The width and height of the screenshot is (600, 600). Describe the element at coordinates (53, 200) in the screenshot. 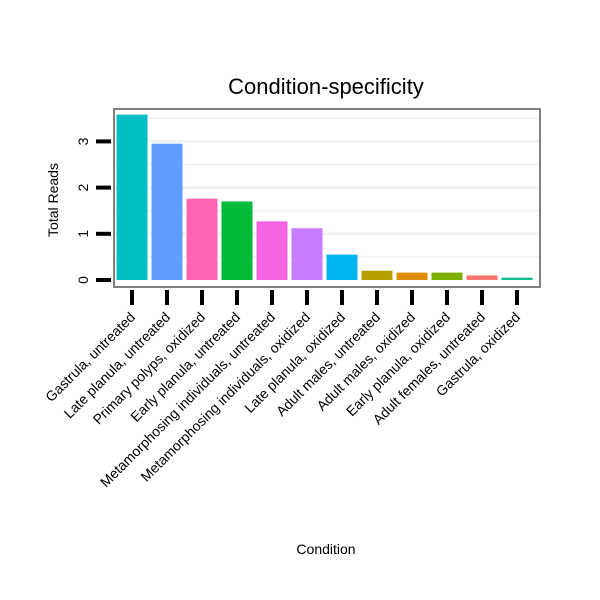

I see `y-axis-title: Total Reads` at that location.